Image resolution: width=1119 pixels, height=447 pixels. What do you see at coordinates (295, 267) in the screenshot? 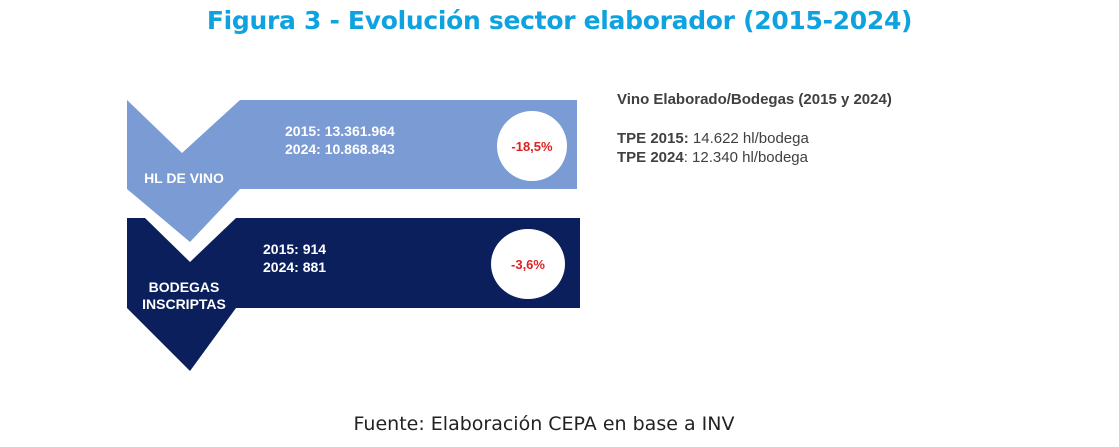
I see `bodegas-2024: 2024: 881` at bounding box center [295, 267].